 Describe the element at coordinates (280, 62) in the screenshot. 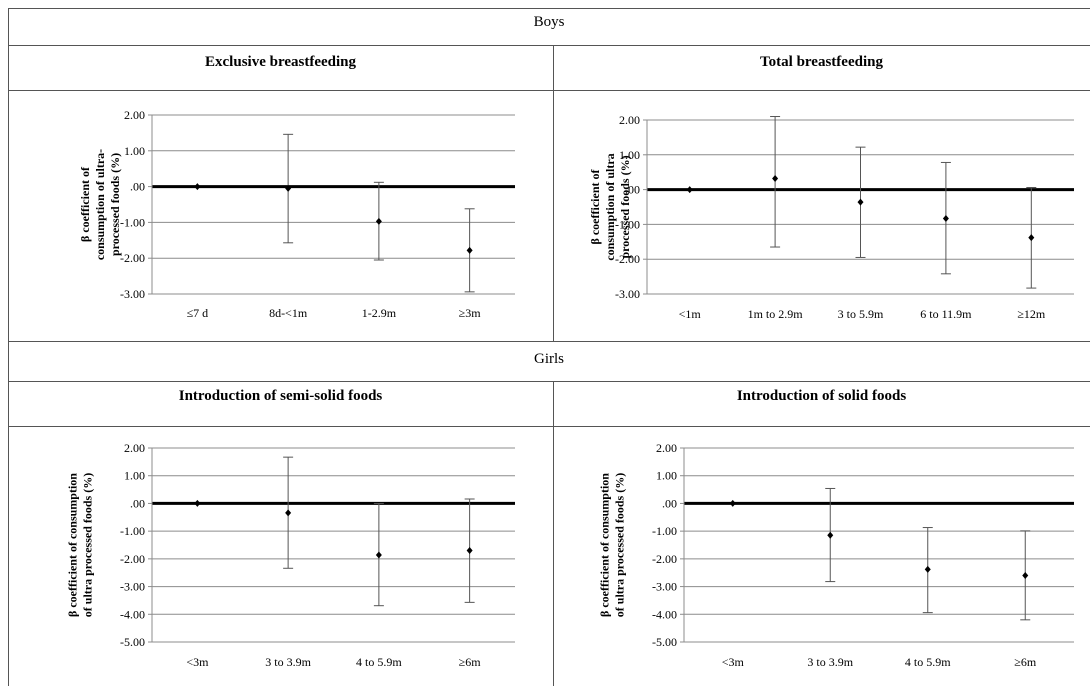

I see `panel-title-exclusive-breastfeeding: Exclusive breastfeeding` at that location.